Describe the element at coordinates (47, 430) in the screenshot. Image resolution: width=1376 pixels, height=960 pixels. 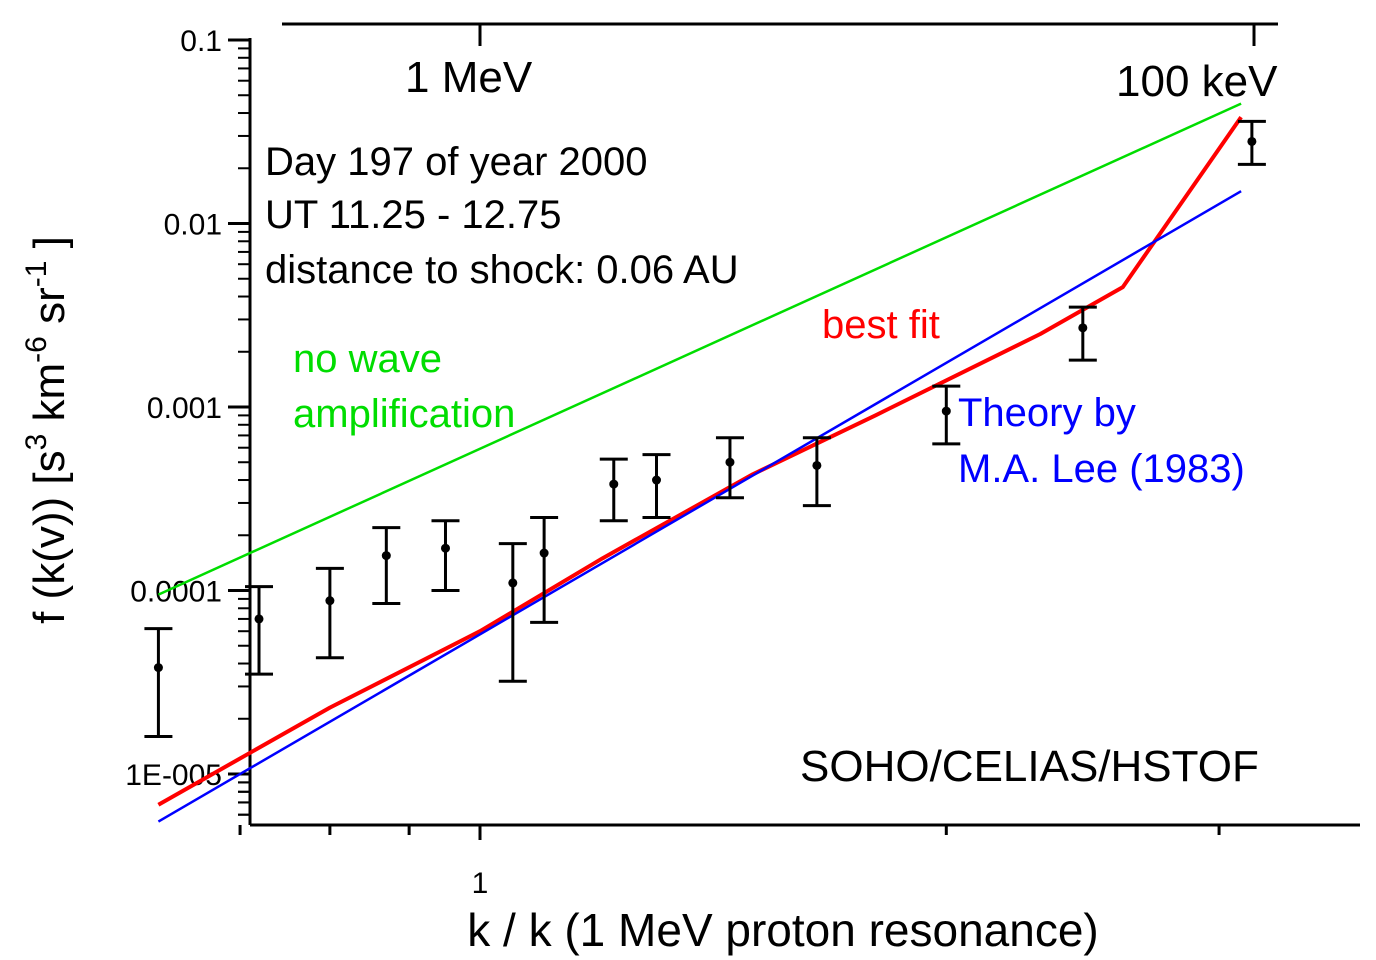
I see `y-axis-title: f (k(v)) [s3 km-6 sr-1 ]` at that location.